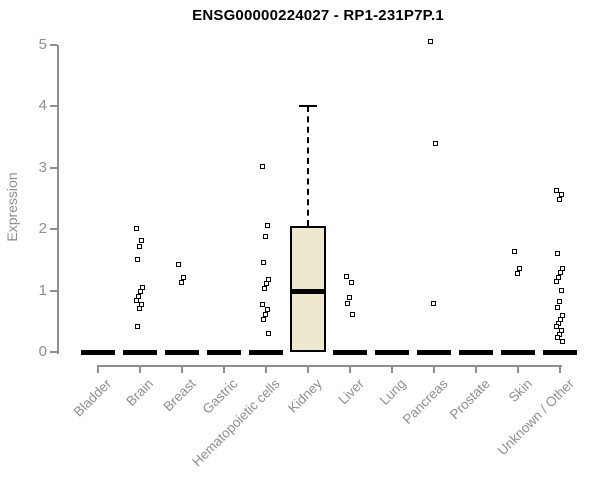 Image resolution: width=600 pixels, height=500 pixels. What do you see at coordinates (42, 229) in the screenshot?
I see `y-tick-label: 2` at bounding box center [42, 229].